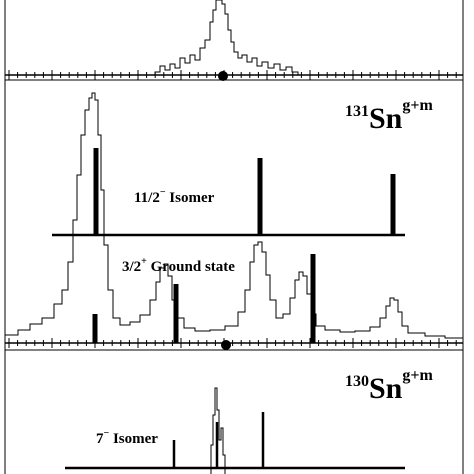  I want to click on state-label-130: g+m, so click(417, 375).